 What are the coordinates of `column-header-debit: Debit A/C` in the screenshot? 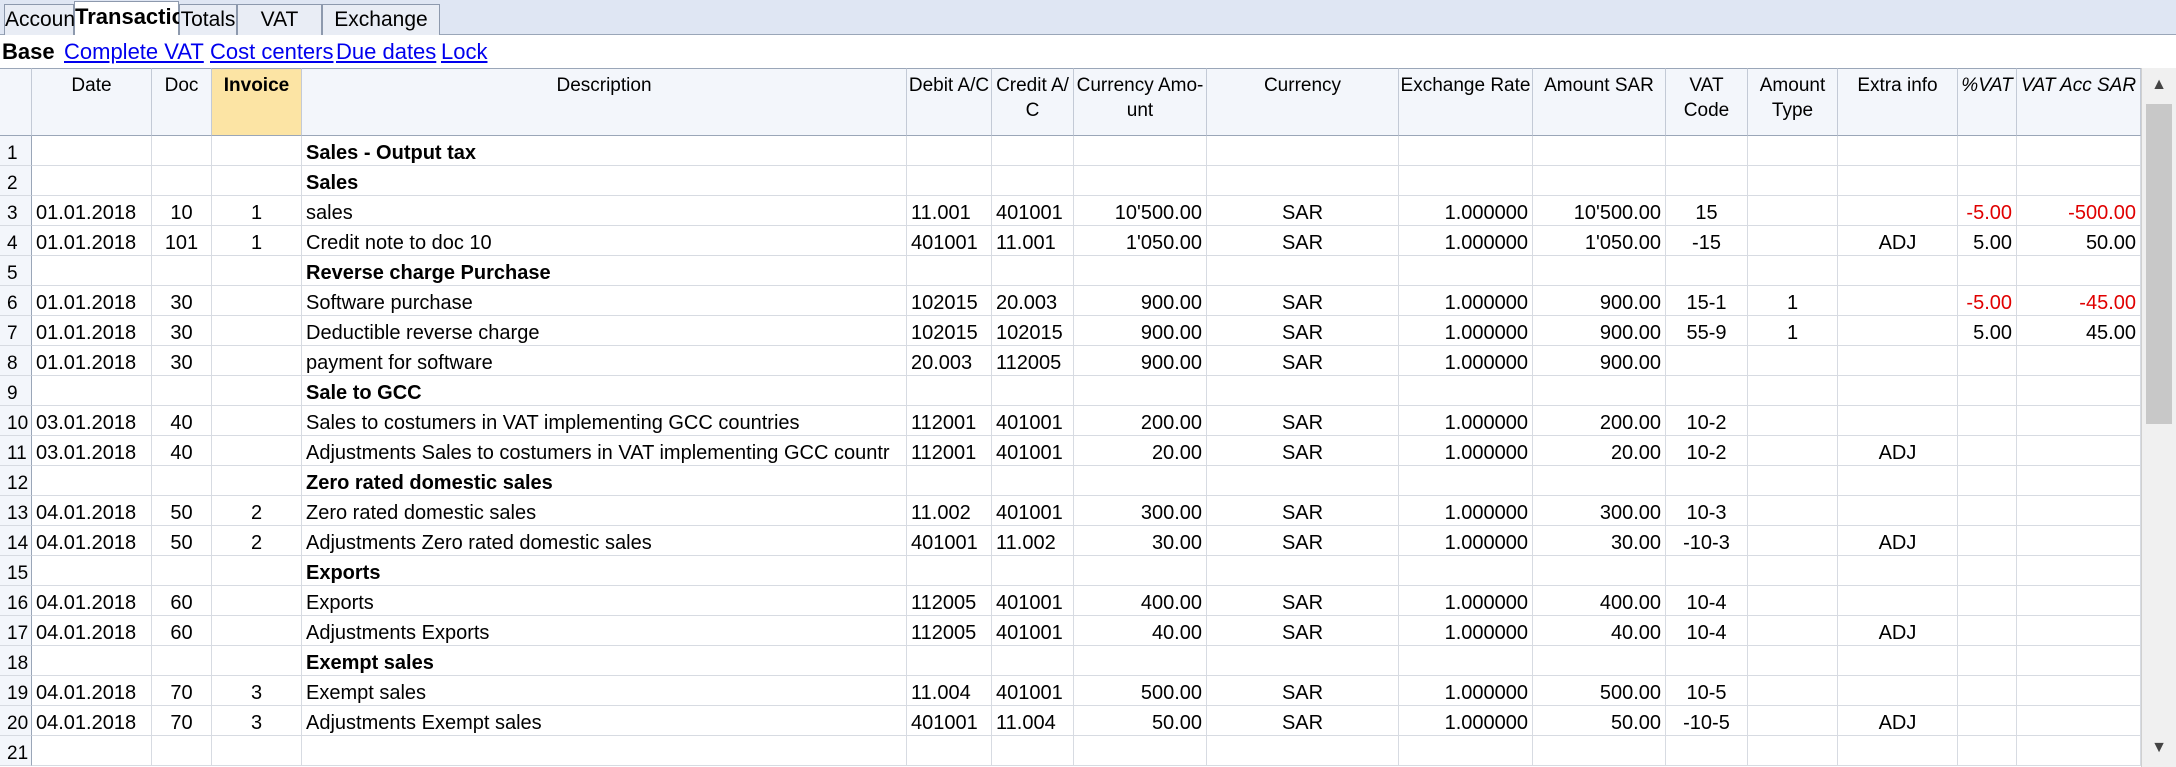 It's located at (949, 102).